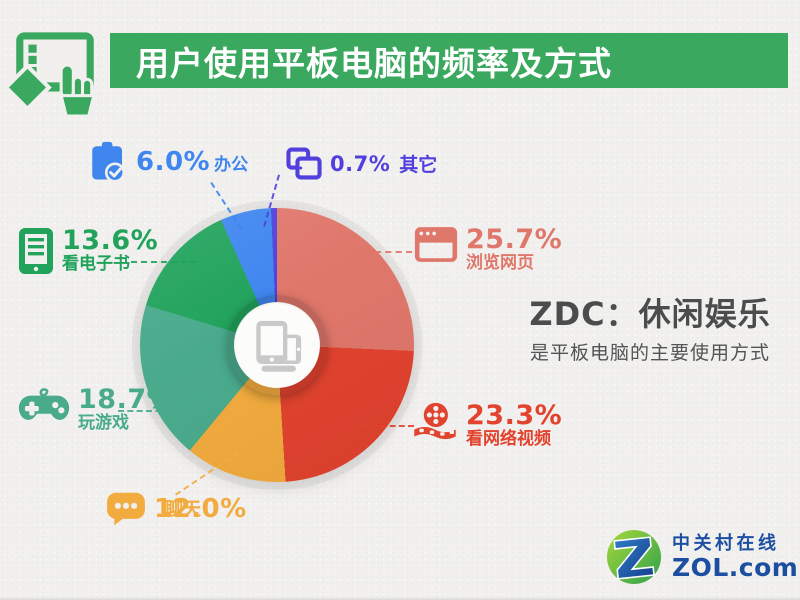 This screenshot has height=600, width=800. Describe the element at coordinates (500, 263) in the screenshot. I see `category-label: 浏览网页` at that location.